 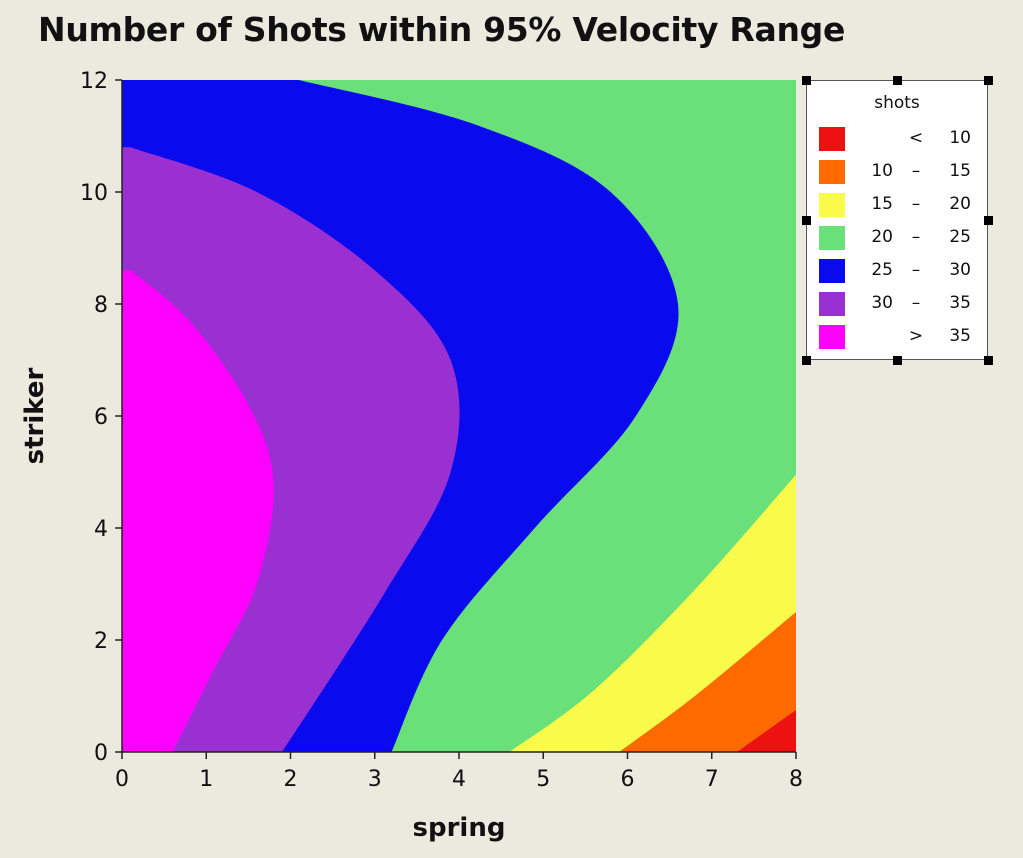 I want to click on y-axis-title: striker, so click(x=35, y=415).